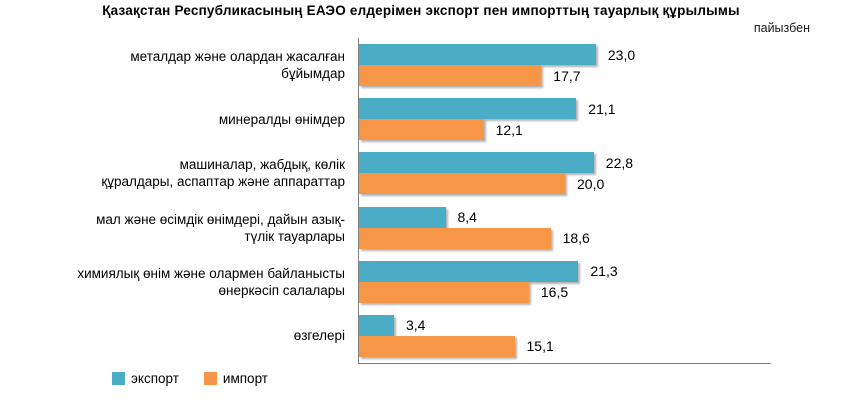 Image resolution: width=842 pixels, height=402 pixels. I want to click on legend-label-import: импорт, so click(245, 378).